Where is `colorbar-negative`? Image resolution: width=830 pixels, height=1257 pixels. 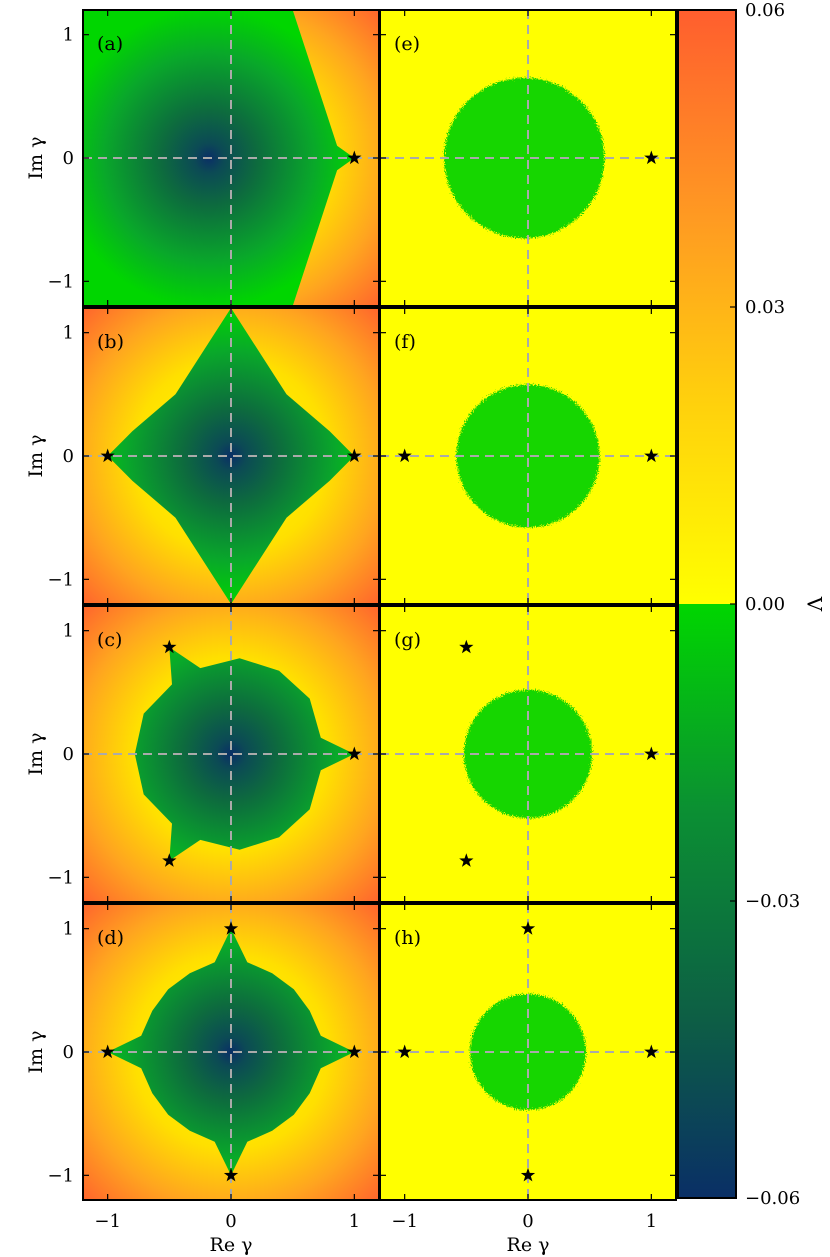 colorbar-negative is located at coordinates (707, 901).